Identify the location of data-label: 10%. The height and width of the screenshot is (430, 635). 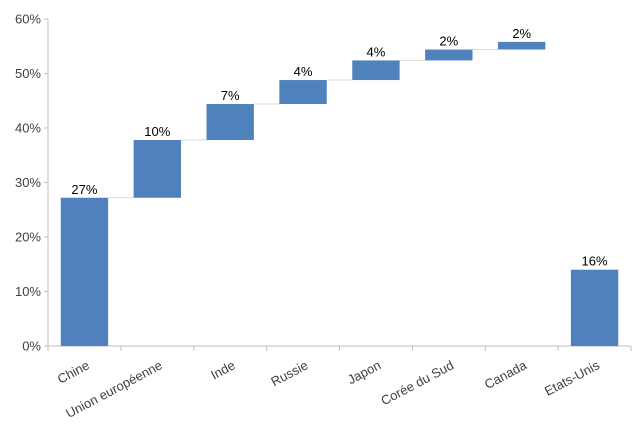
(157, 131).